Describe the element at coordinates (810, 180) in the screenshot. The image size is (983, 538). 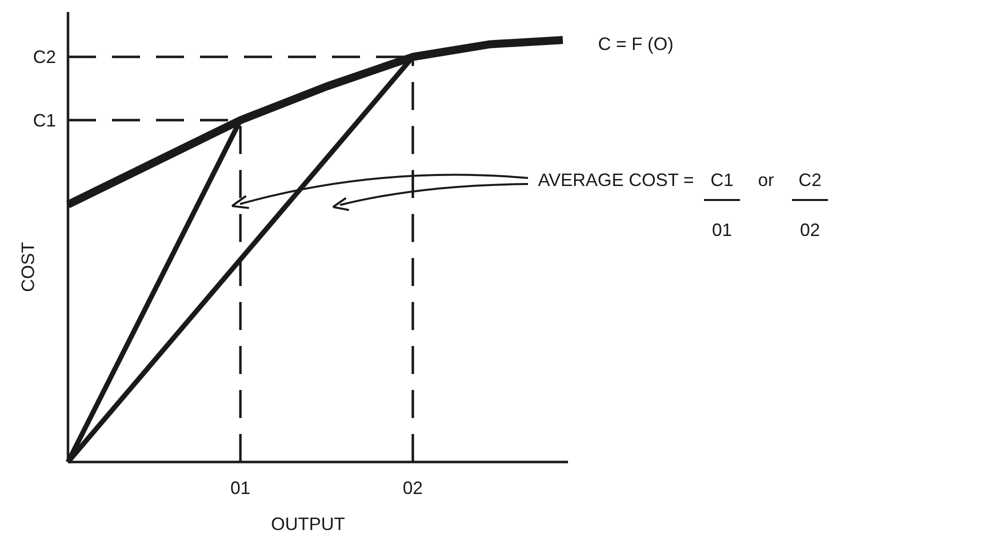
I see `text: C2` at that location.